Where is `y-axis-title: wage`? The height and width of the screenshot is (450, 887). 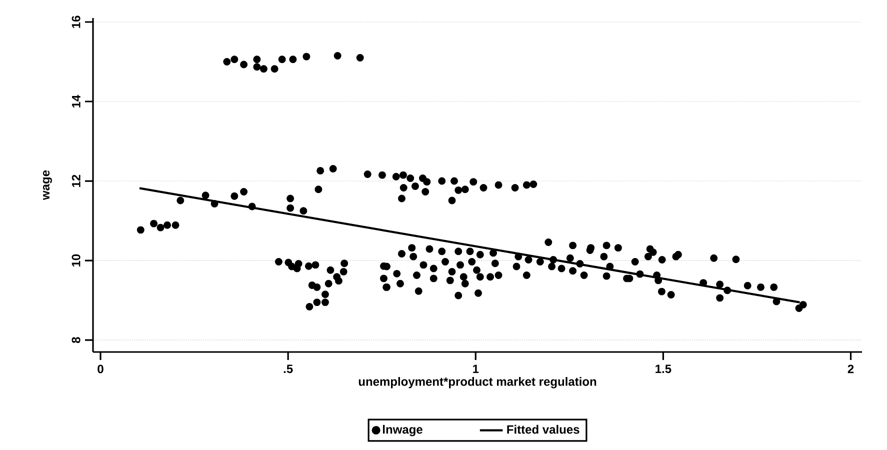
y-axis-title: wage is located at coordinates (47, 185).